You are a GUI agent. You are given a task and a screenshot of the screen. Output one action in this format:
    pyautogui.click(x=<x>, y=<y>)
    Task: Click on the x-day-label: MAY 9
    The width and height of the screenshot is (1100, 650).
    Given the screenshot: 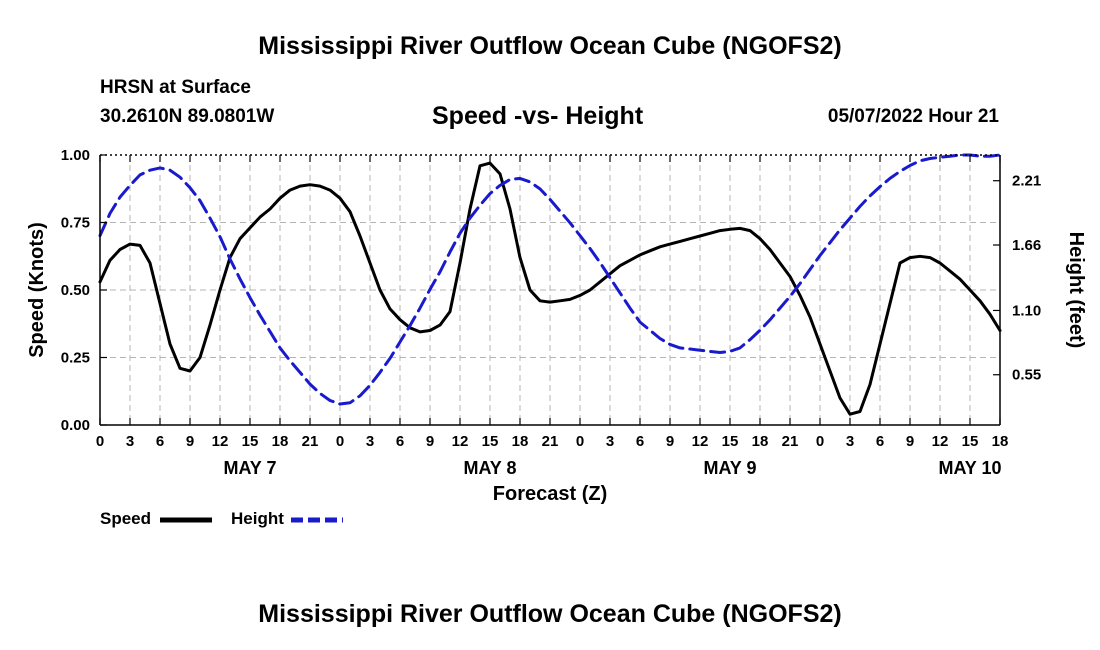 What is the action you would take?
    pyautogui.click(x=729, y=468)
    